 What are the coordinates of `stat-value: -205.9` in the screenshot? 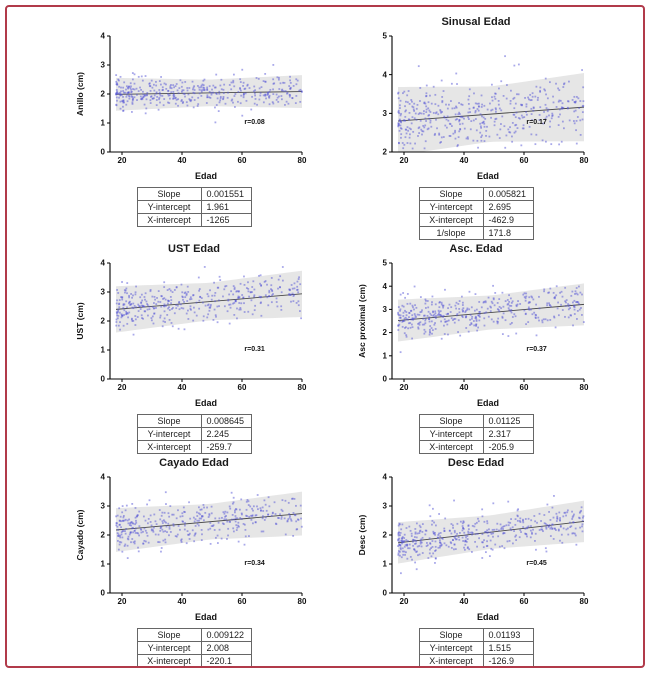 It's located at (508, 447).